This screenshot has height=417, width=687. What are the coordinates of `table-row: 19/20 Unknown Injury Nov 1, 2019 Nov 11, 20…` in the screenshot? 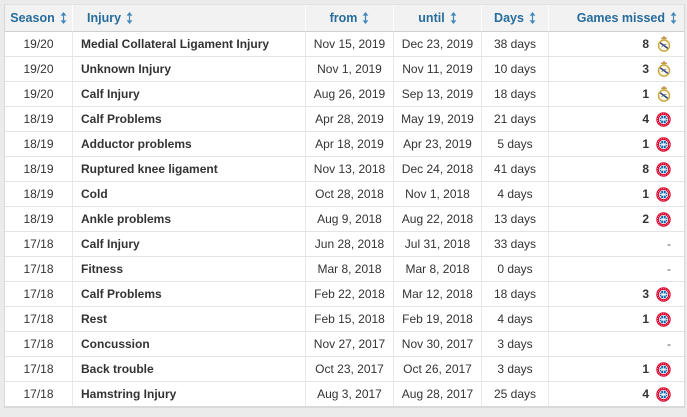 It's located at (344, 69).